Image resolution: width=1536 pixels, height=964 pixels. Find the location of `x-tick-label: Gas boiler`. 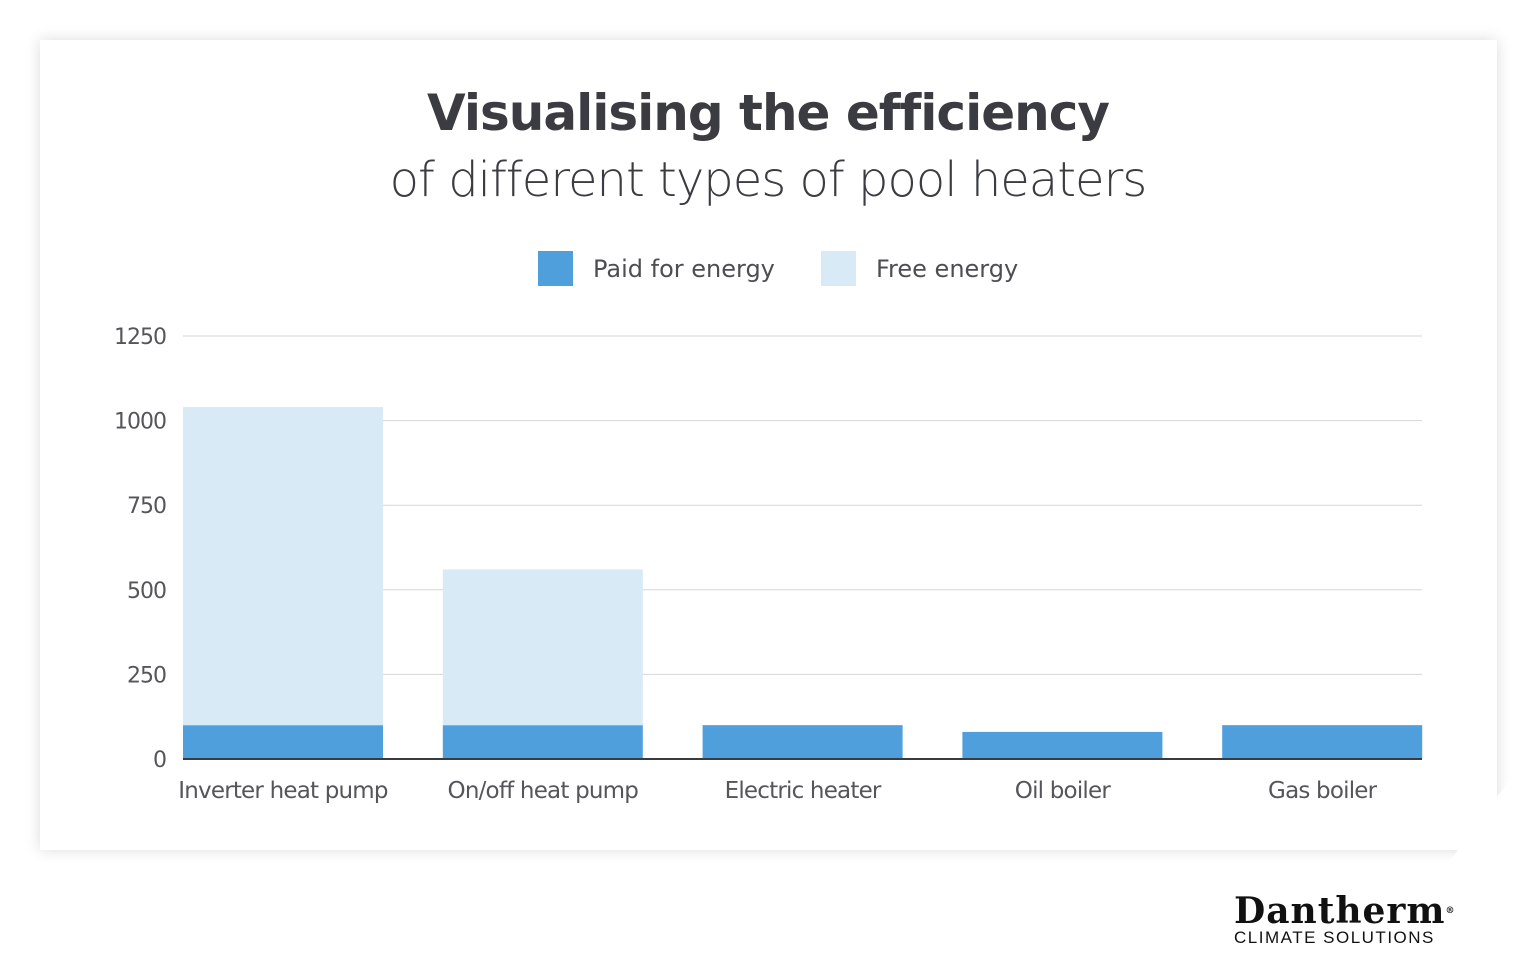

x-tick-label: Gas boiler is located at coordinates (1323, 791).